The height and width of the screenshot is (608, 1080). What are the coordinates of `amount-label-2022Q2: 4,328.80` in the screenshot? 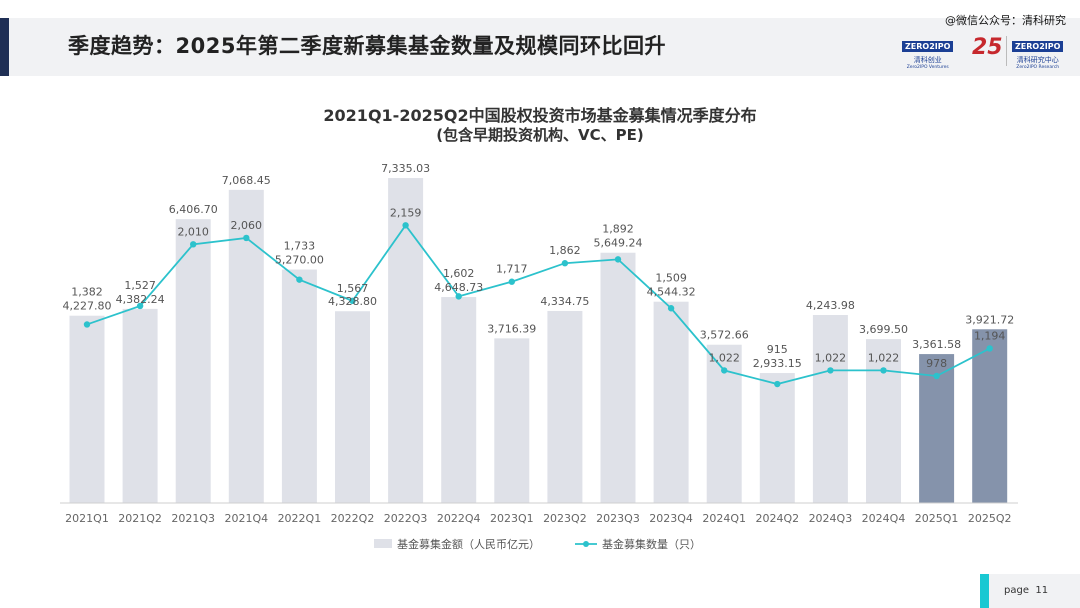 It's located at (352, 301).